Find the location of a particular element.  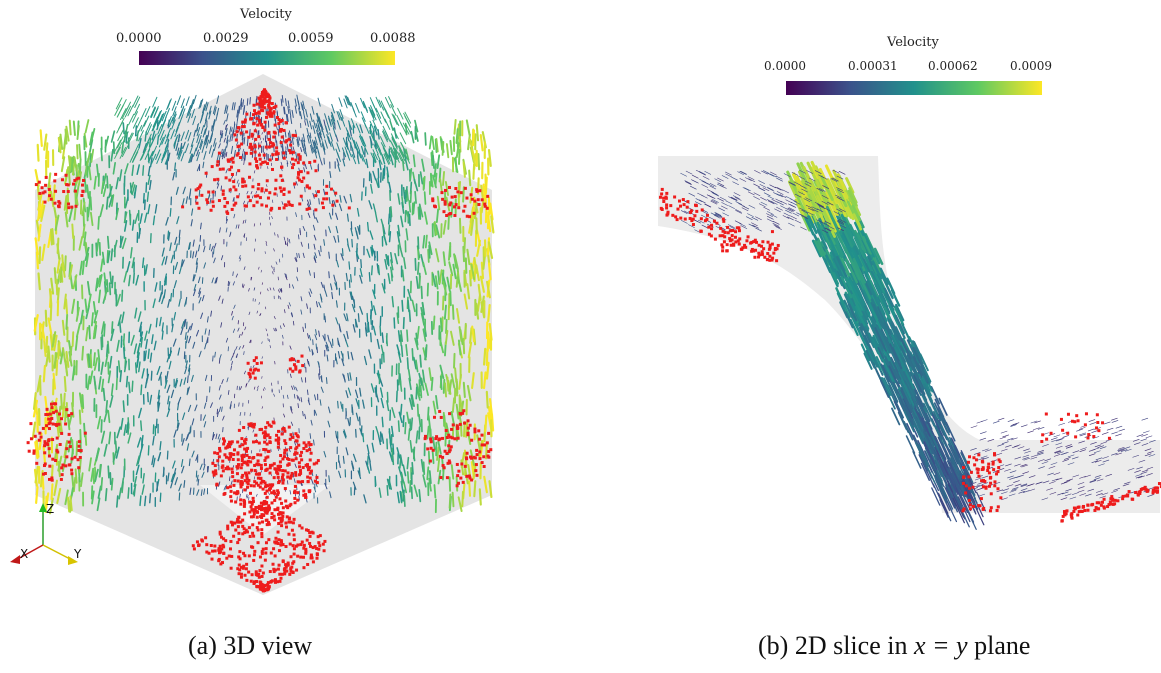

legend-tick-b-2: 0.00062 is located at coordinates (953, 66).